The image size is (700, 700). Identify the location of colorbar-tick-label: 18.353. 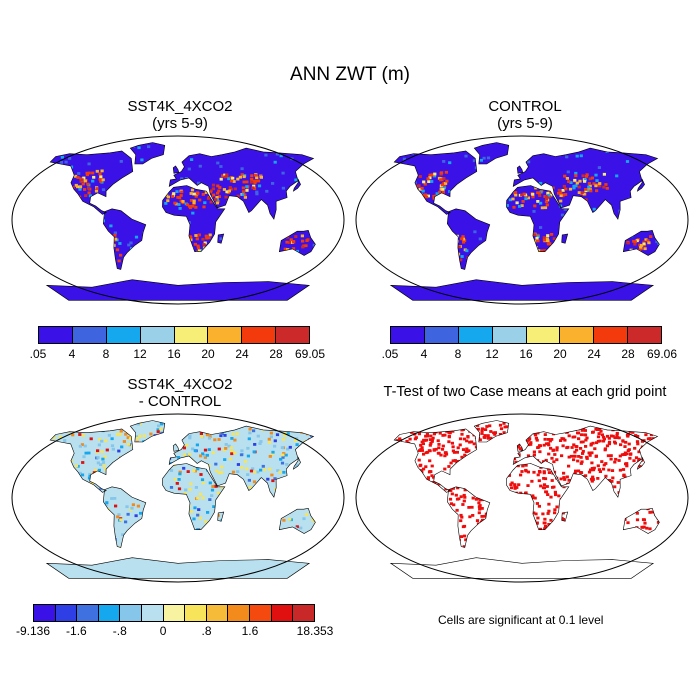
(315, 631).